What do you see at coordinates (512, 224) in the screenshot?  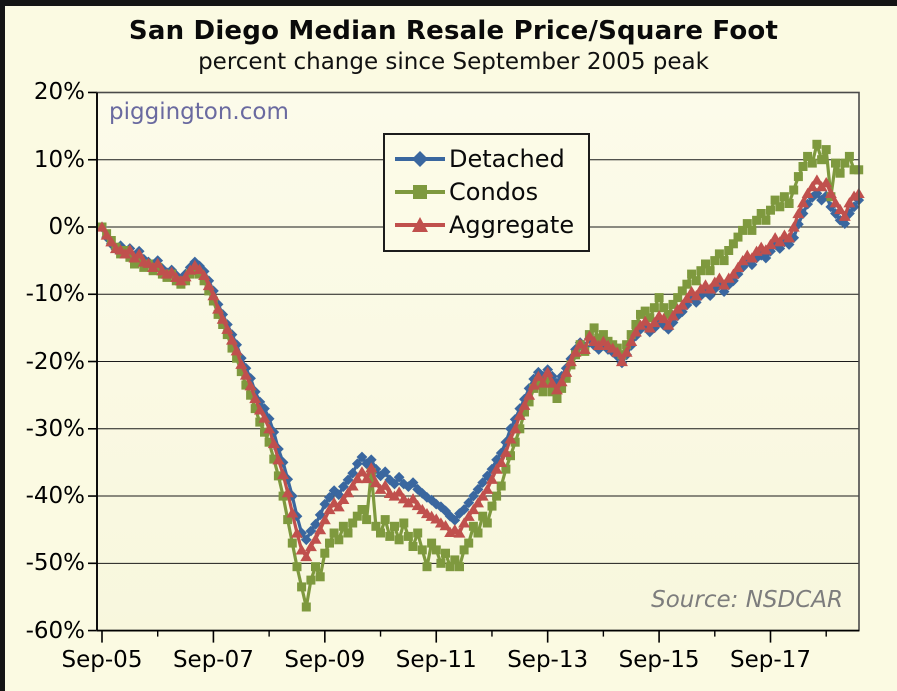 I see `legend-label: Aggregate` at bounding box center [512, 224].